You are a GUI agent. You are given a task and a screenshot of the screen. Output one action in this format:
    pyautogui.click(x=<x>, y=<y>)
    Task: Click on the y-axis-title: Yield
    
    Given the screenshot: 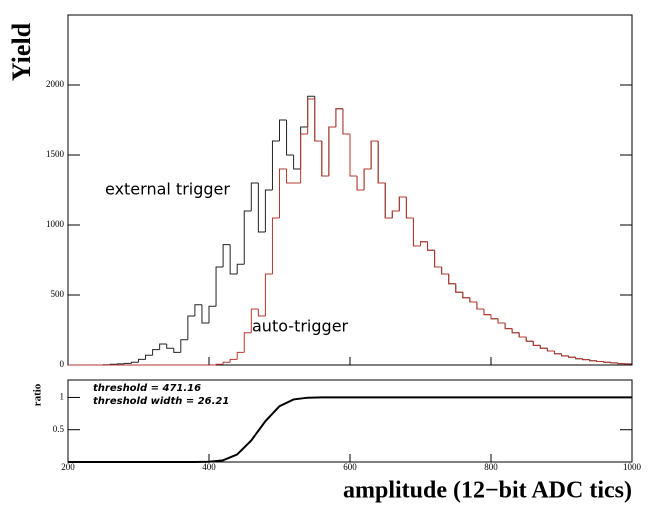 What is the action you would take?
    pyautogui.click(x=21, y=51)
    